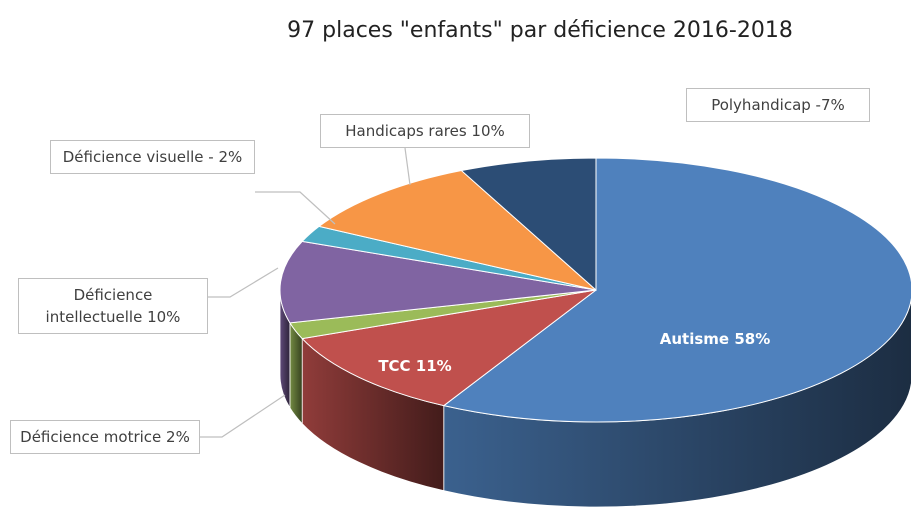  Describe the element at coordinates (113, 306) in the screenshot. I see `data-label: Déficience intellectuelle 10%` at that location.